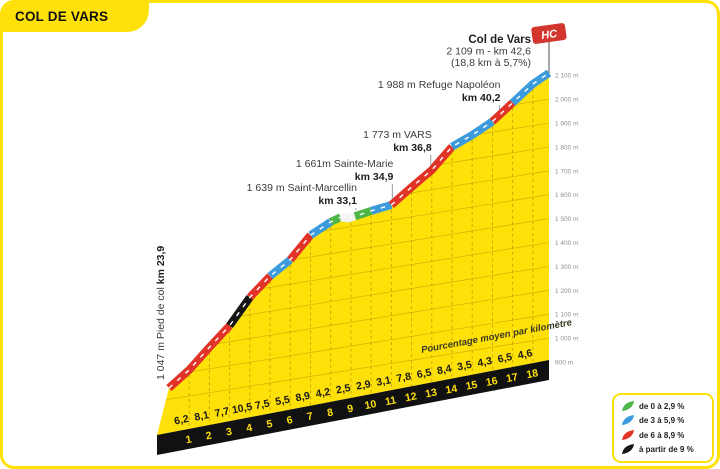  Describe the element at coordinates (567, 243) in the screenshot. I see `svg-text: 1 400 m` at that location.